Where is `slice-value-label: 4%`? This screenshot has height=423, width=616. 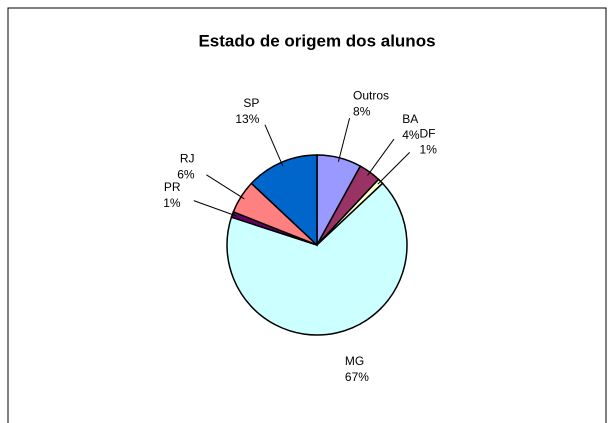
slice-value-label: 4% is located at coordinates (411, 135).